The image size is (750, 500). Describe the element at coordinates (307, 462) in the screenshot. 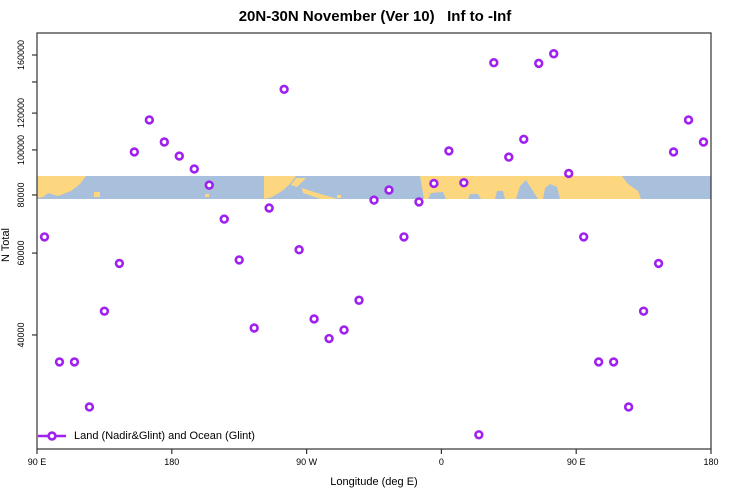

I see `x-tick-label: 90 W` at that location.